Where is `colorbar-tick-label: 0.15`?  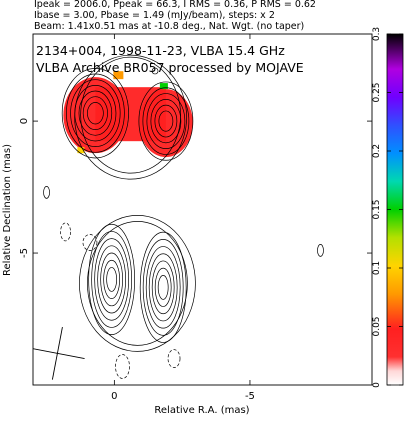
colorbar-tick-label: 0.15 is located at coordinates (377, 209).